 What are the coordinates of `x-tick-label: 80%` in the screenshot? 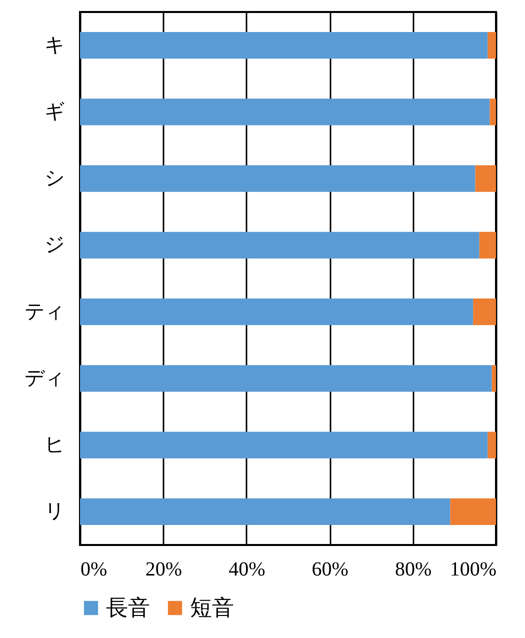 It's located at (413, 569).